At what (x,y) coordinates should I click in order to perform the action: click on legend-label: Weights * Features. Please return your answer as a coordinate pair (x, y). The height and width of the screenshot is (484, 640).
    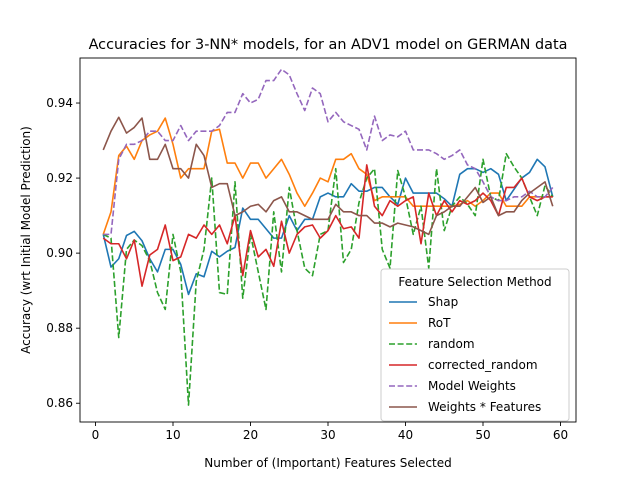
    Looking at the image, I should click on (484, 407).